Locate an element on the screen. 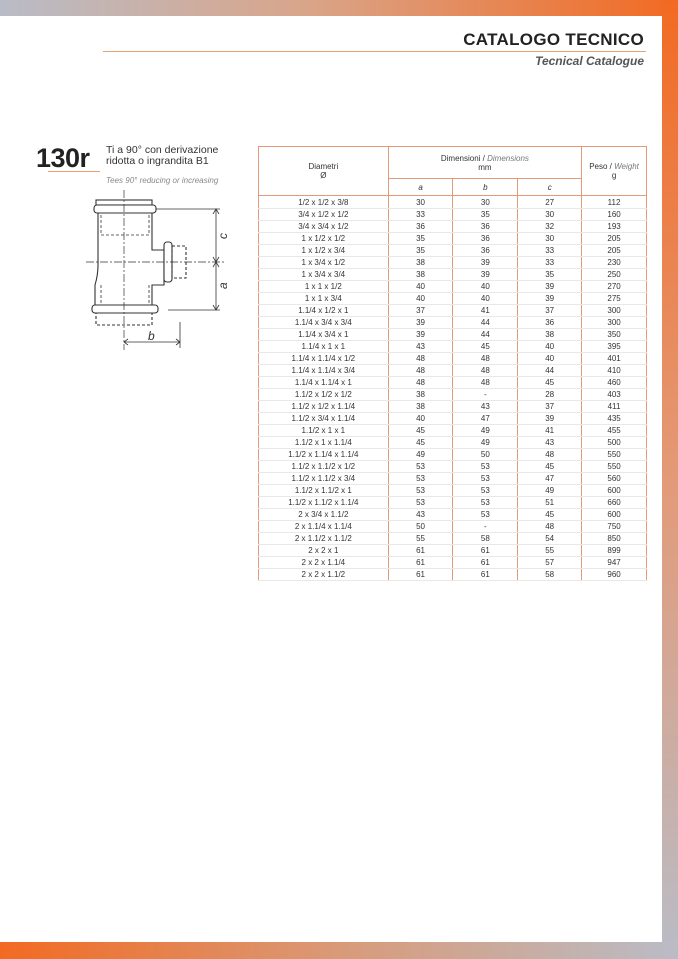 The height and width of the screenshot is (959, 678). cell-weight: 460 is located at coordinates (614, 382).